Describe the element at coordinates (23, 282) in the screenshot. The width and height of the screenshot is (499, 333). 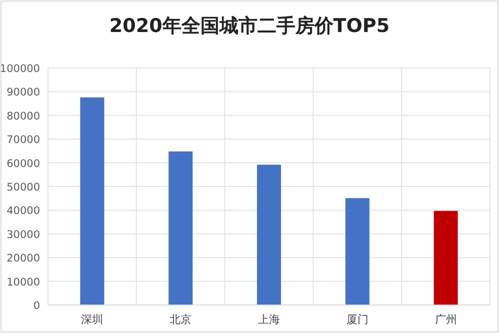
I see `y-tick-label: 10000` at that location.